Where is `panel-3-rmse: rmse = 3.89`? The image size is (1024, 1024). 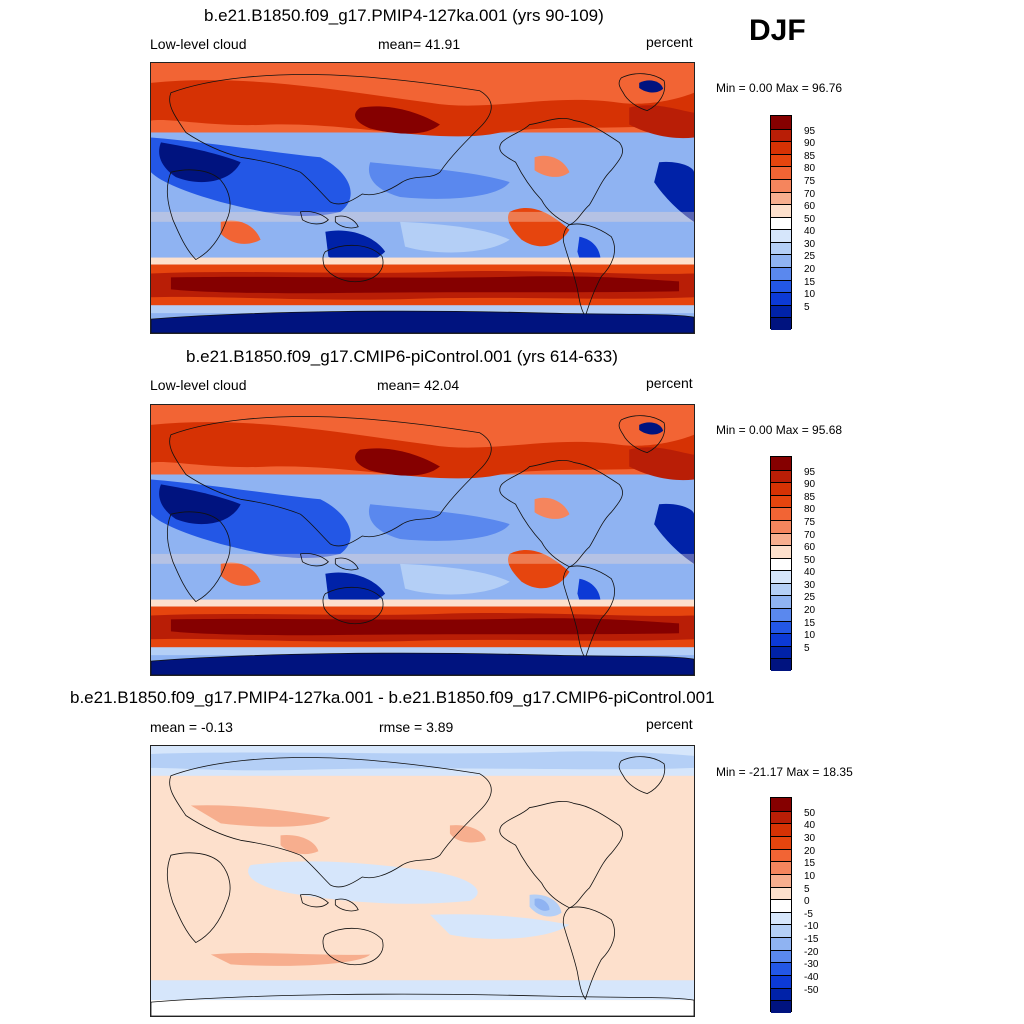 panel-3-rmse: rmse = 3.89 is located at coordinates (416, 727).